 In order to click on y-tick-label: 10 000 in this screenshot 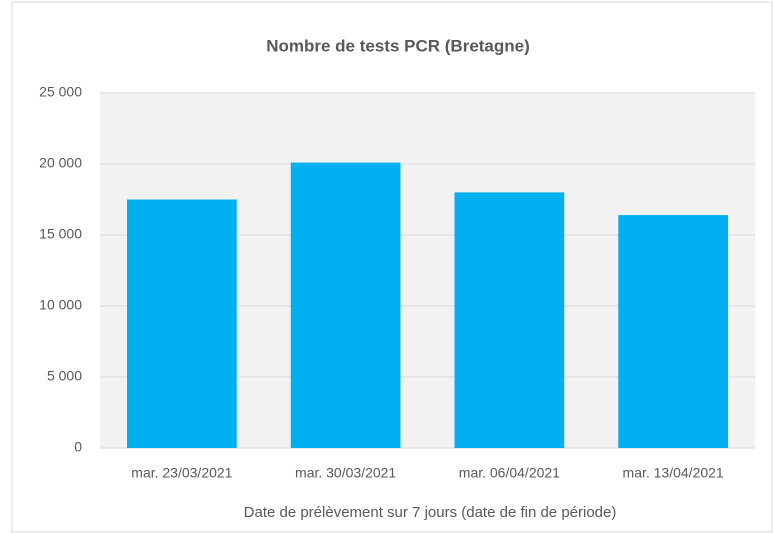, I will do `click(60, 305)`.